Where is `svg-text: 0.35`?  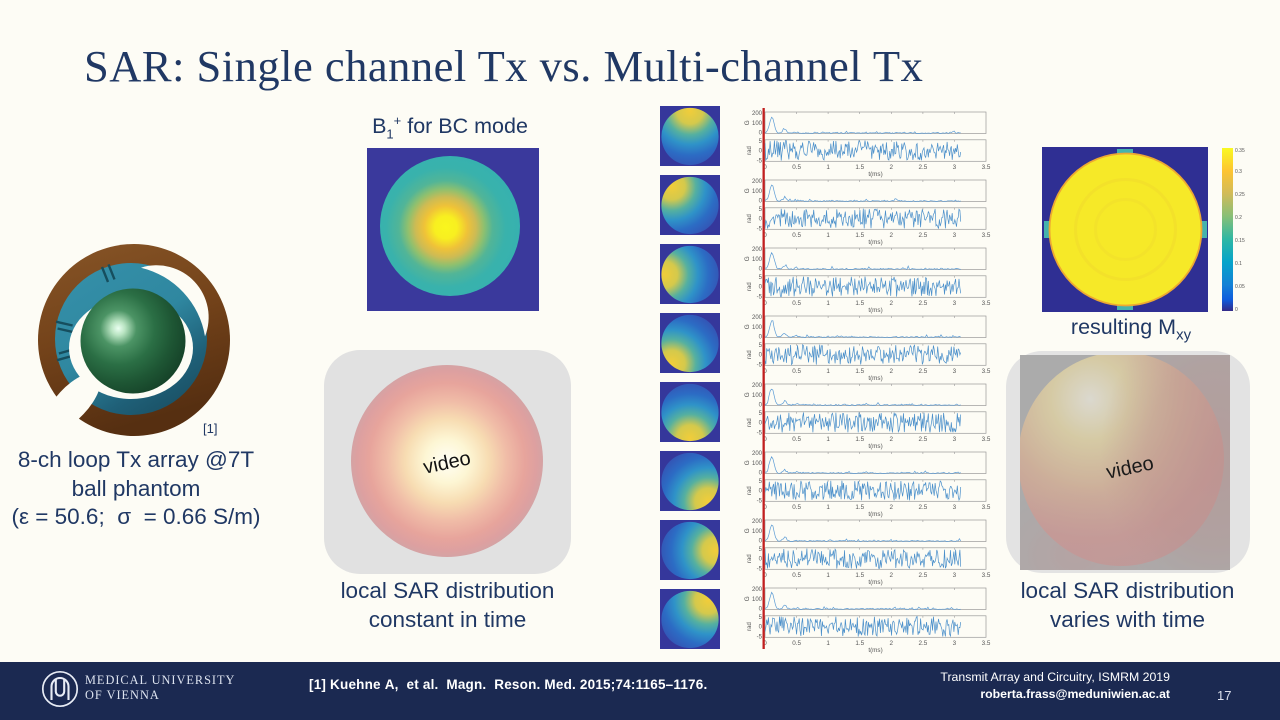 svg-text: 0.35 is located at coordinates (1240, 151).